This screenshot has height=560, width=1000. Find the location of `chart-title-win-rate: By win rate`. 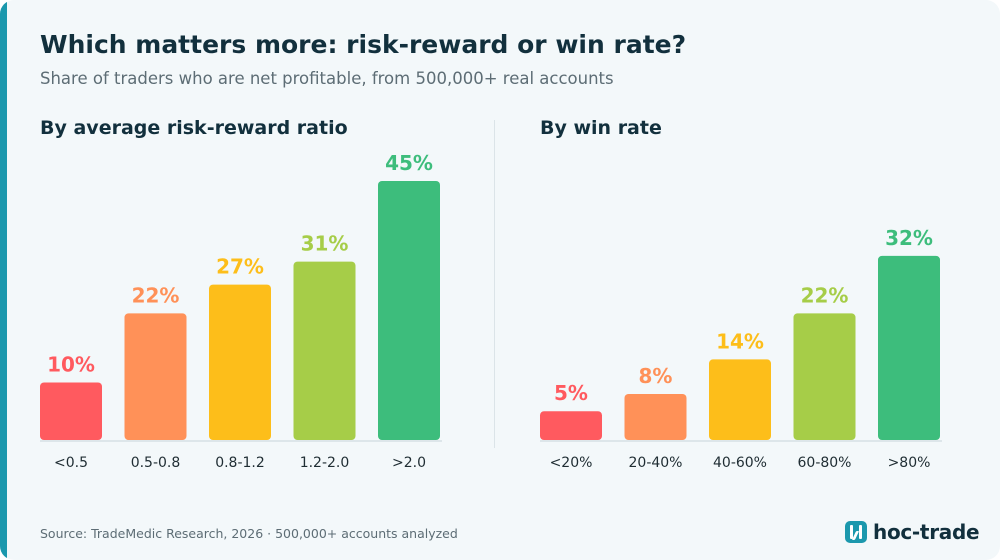

chart-title-win-rate: By win rate is located at coordinates (601, 128).